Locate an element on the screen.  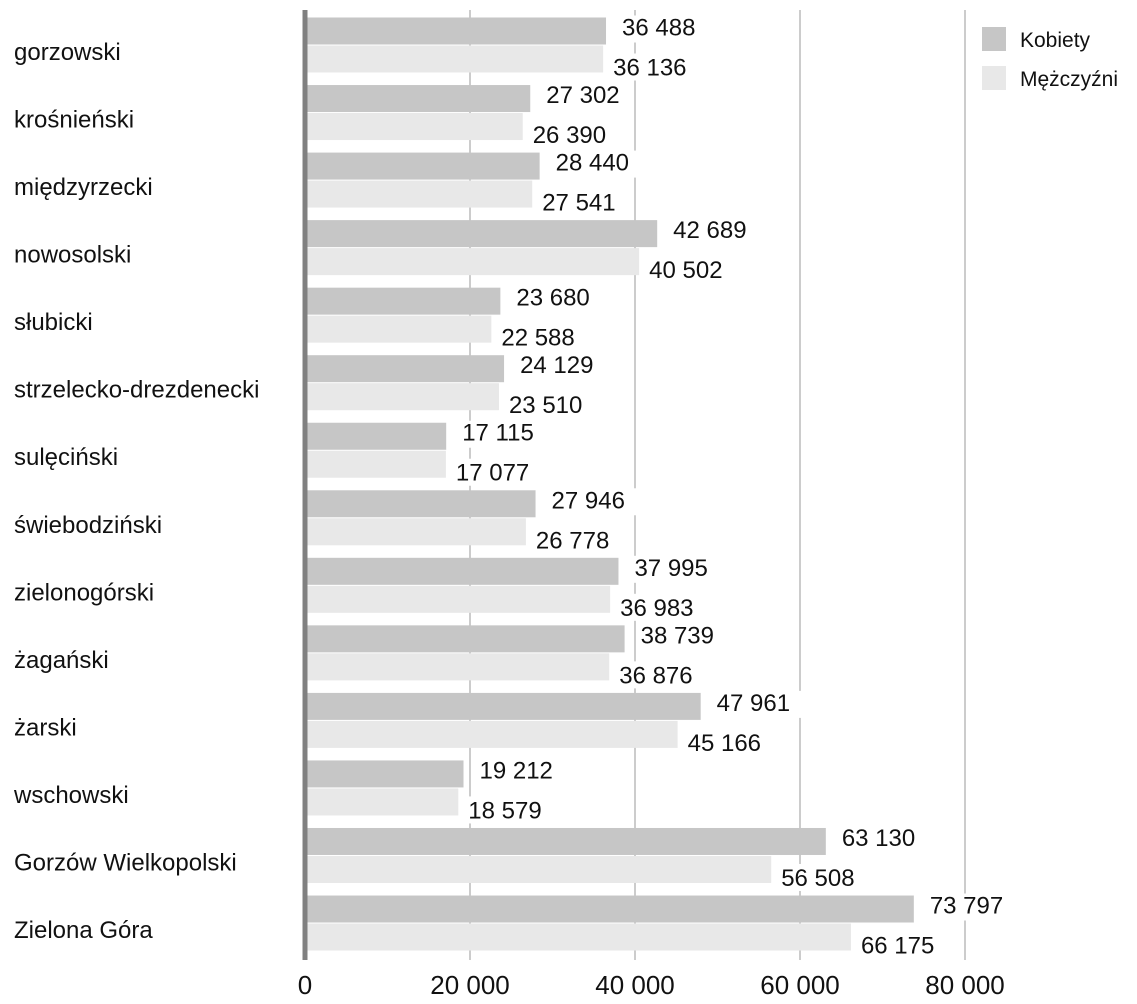
category-label: żarski is located at coordinates (45, 727).